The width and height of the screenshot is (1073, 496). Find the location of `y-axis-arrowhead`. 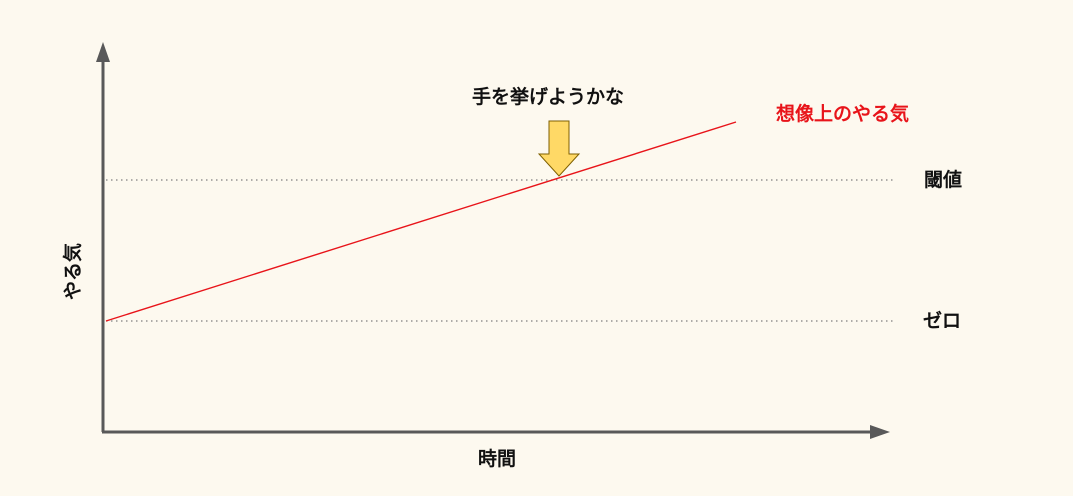

y-axis-arrowhead is located at coordinates (103, 52).